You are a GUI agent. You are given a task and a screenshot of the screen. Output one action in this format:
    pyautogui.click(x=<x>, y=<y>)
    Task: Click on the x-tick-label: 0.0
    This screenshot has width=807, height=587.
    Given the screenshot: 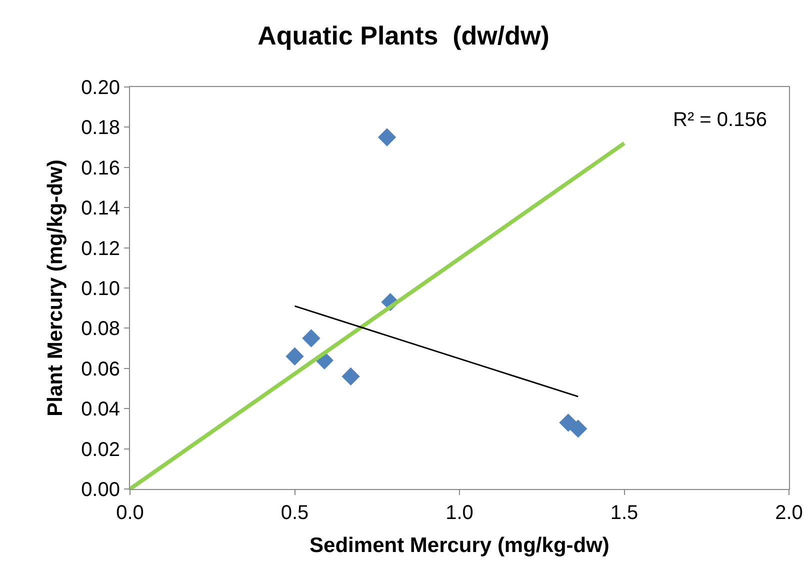 What is the action you would take?
    pyautogui.click(x=130, y=513)
    